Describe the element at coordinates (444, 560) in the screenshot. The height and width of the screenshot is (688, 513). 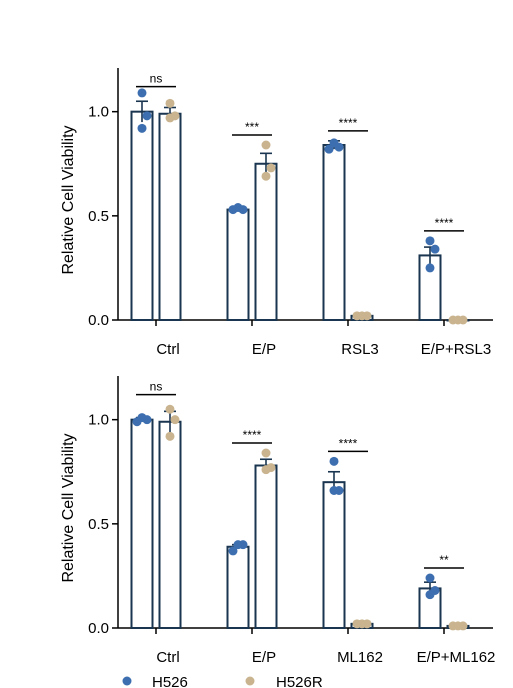
I see `significance-label: **` at that location.